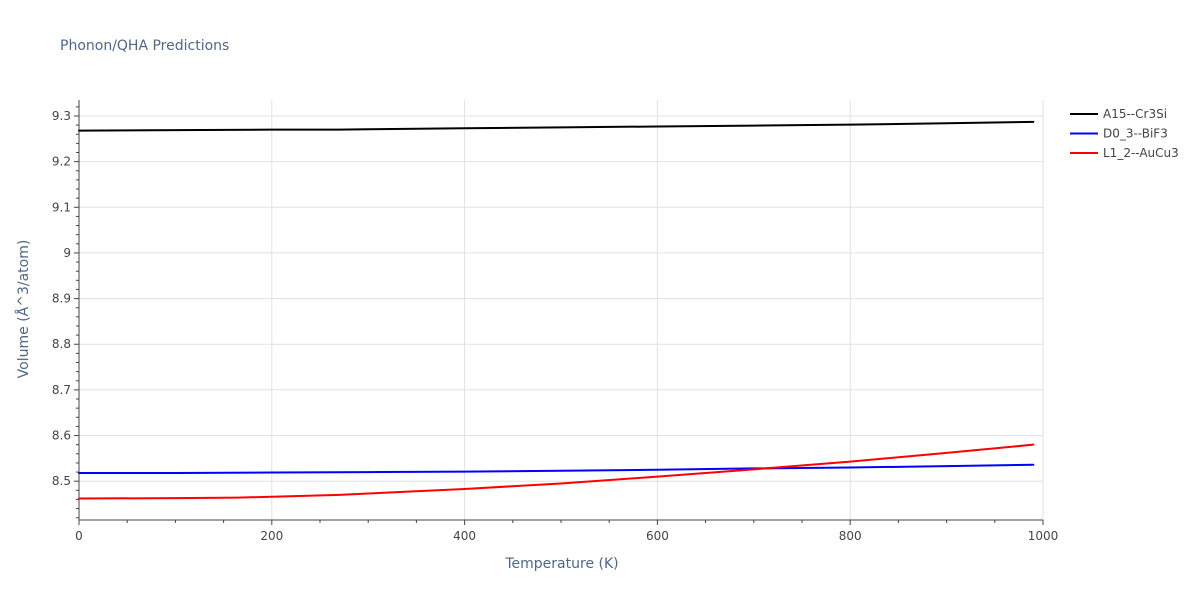  I want to click on x-tick-label: 1000, so click(1043, 536).